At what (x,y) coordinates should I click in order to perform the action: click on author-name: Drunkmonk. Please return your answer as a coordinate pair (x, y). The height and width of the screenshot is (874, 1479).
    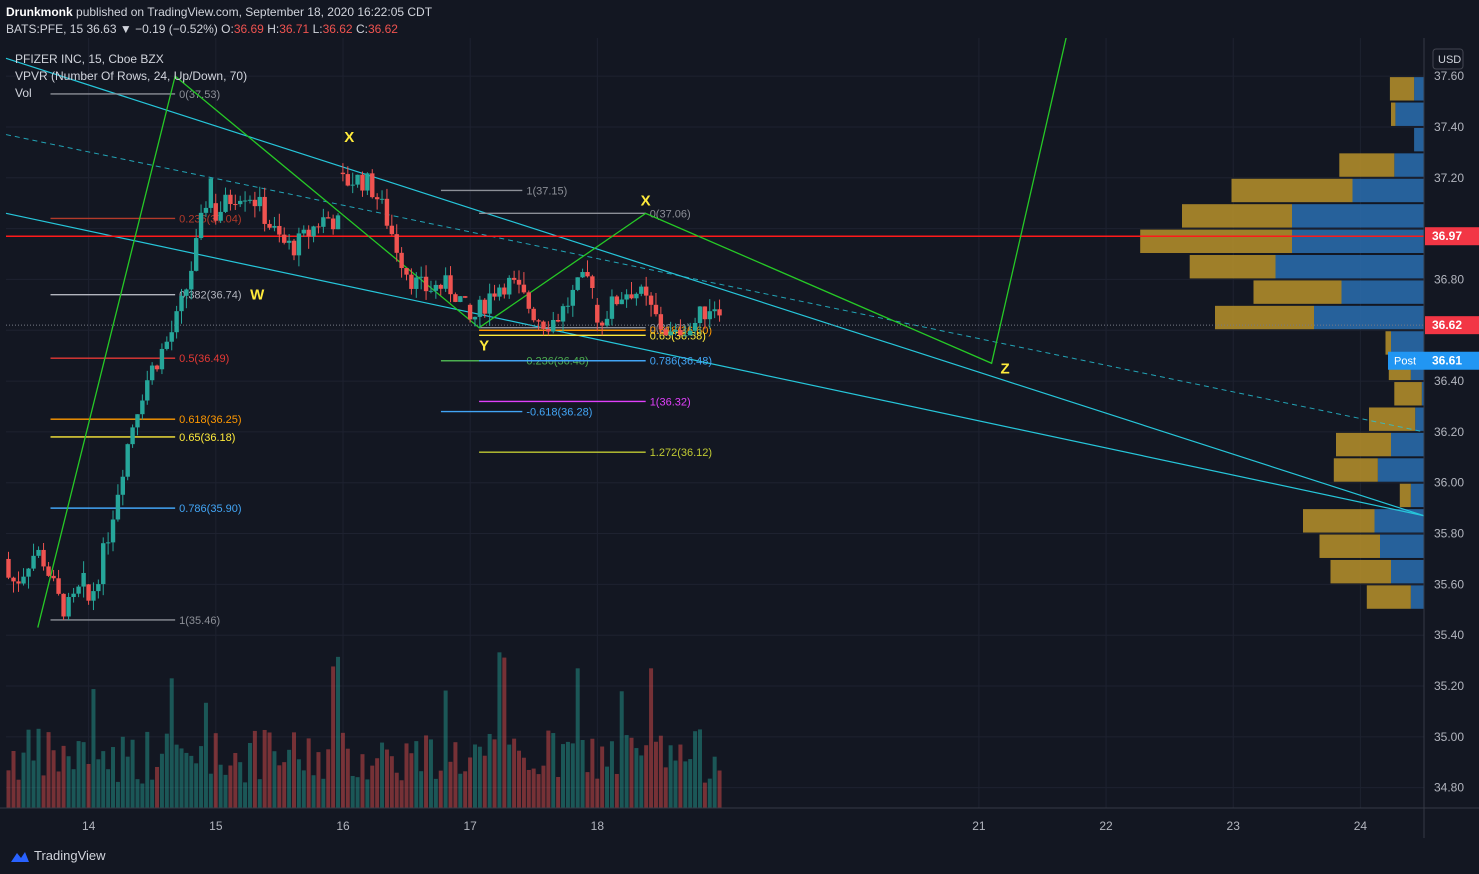
    Looking at the image, I should click on (39, 12).